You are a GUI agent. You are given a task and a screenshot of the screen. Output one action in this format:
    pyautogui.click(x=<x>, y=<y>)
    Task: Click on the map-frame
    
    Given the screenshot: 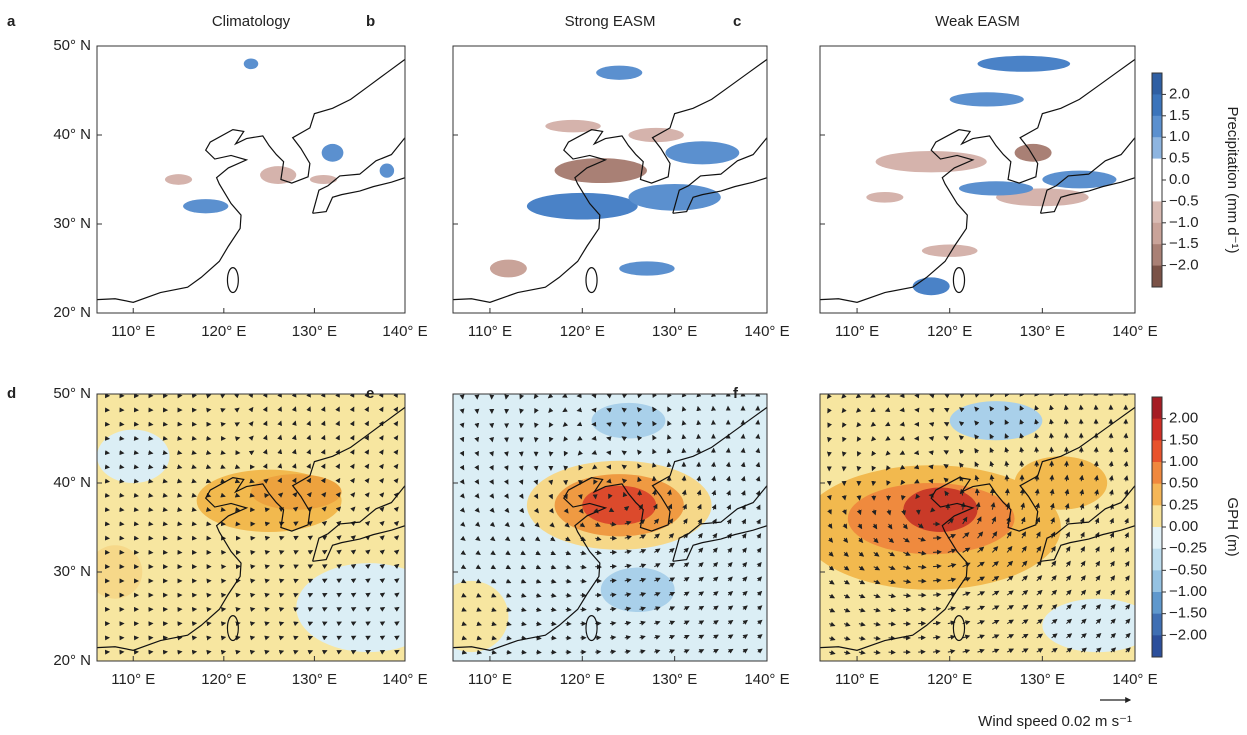 What is the action you would take?
    pyautogui.click(x=251, y=527)
    